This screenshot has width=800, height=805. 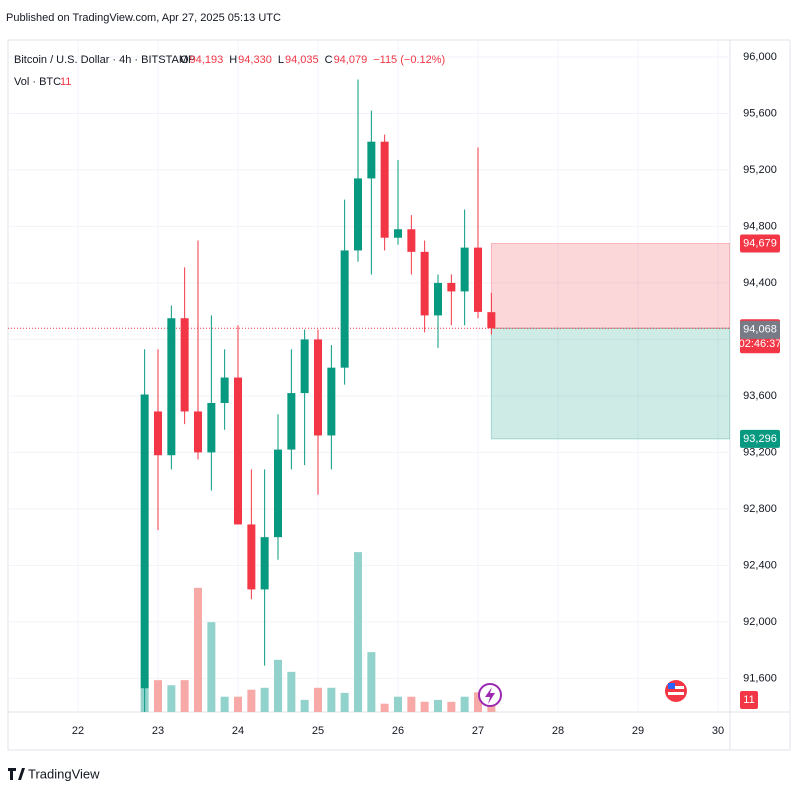 I want to click on x-tick-label: 30, so click(x=718, y=731).